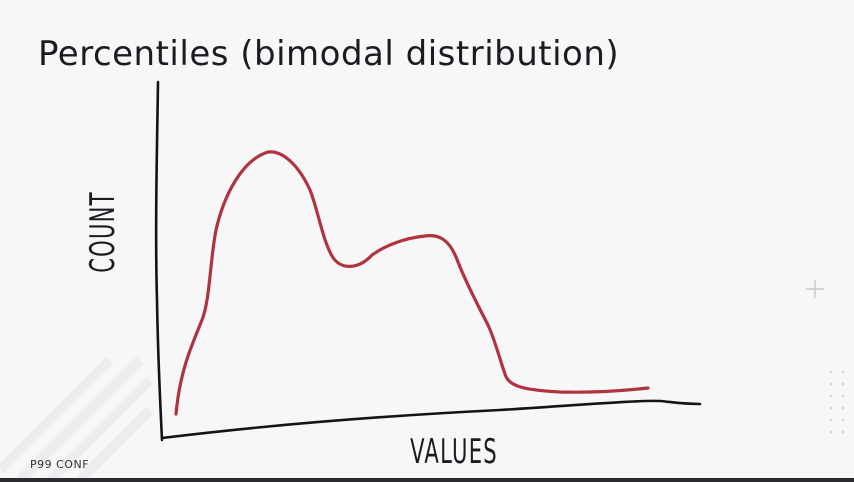  What do you see at coordinates (60, 464) in the screenshot?
I see `footer-brand: P99 CONF` at bounding box center [60, 464].